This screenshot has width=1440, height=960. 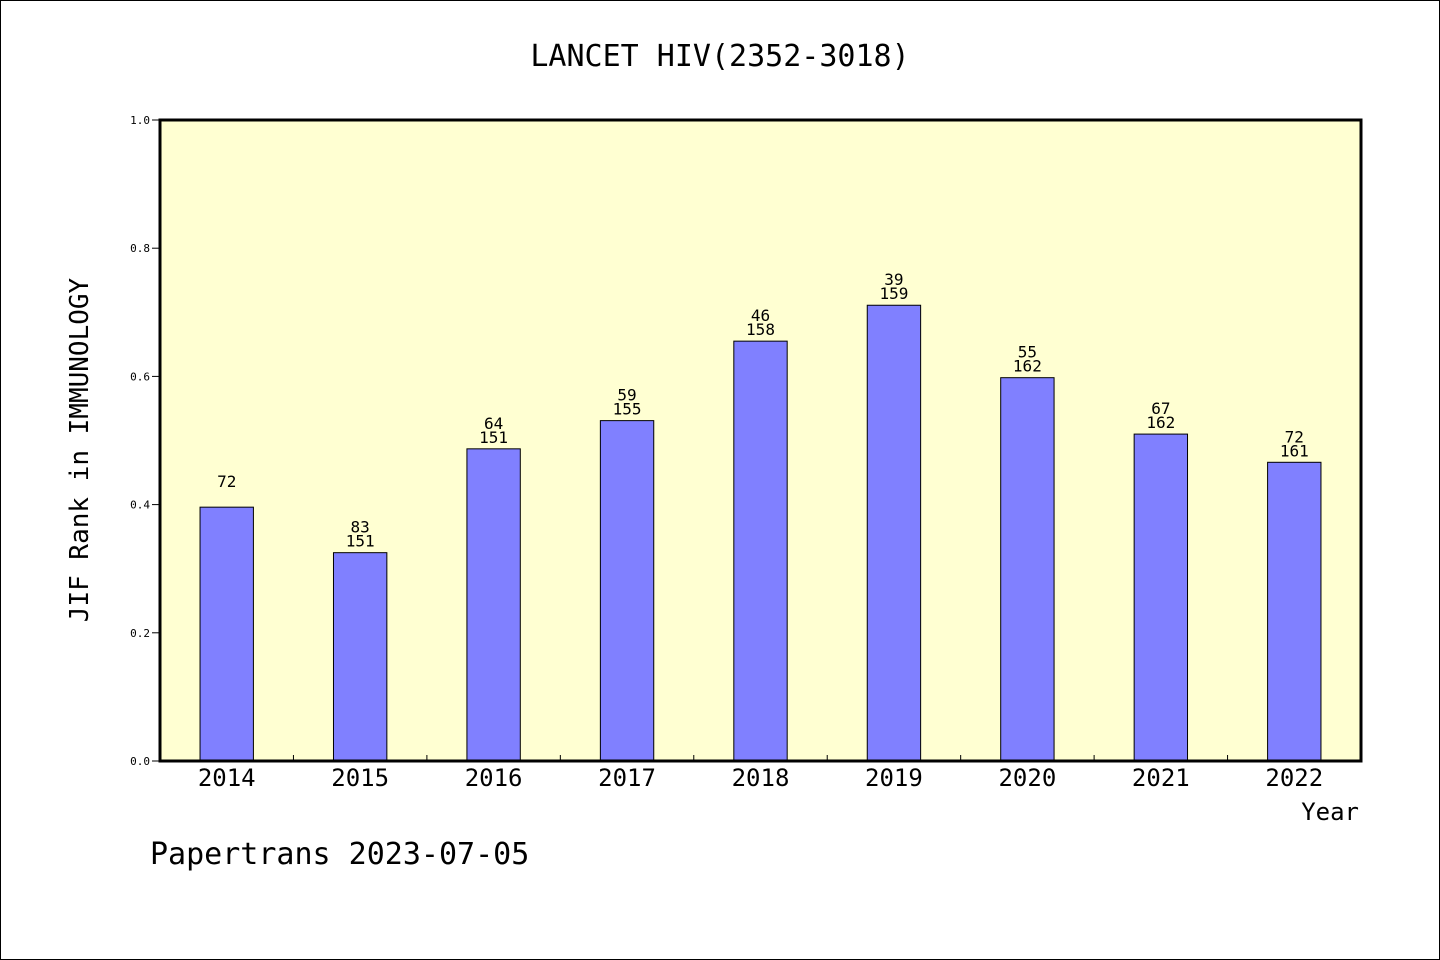 I want to click on x-tick-label-2015: 2015, so click(x=360, y=778).